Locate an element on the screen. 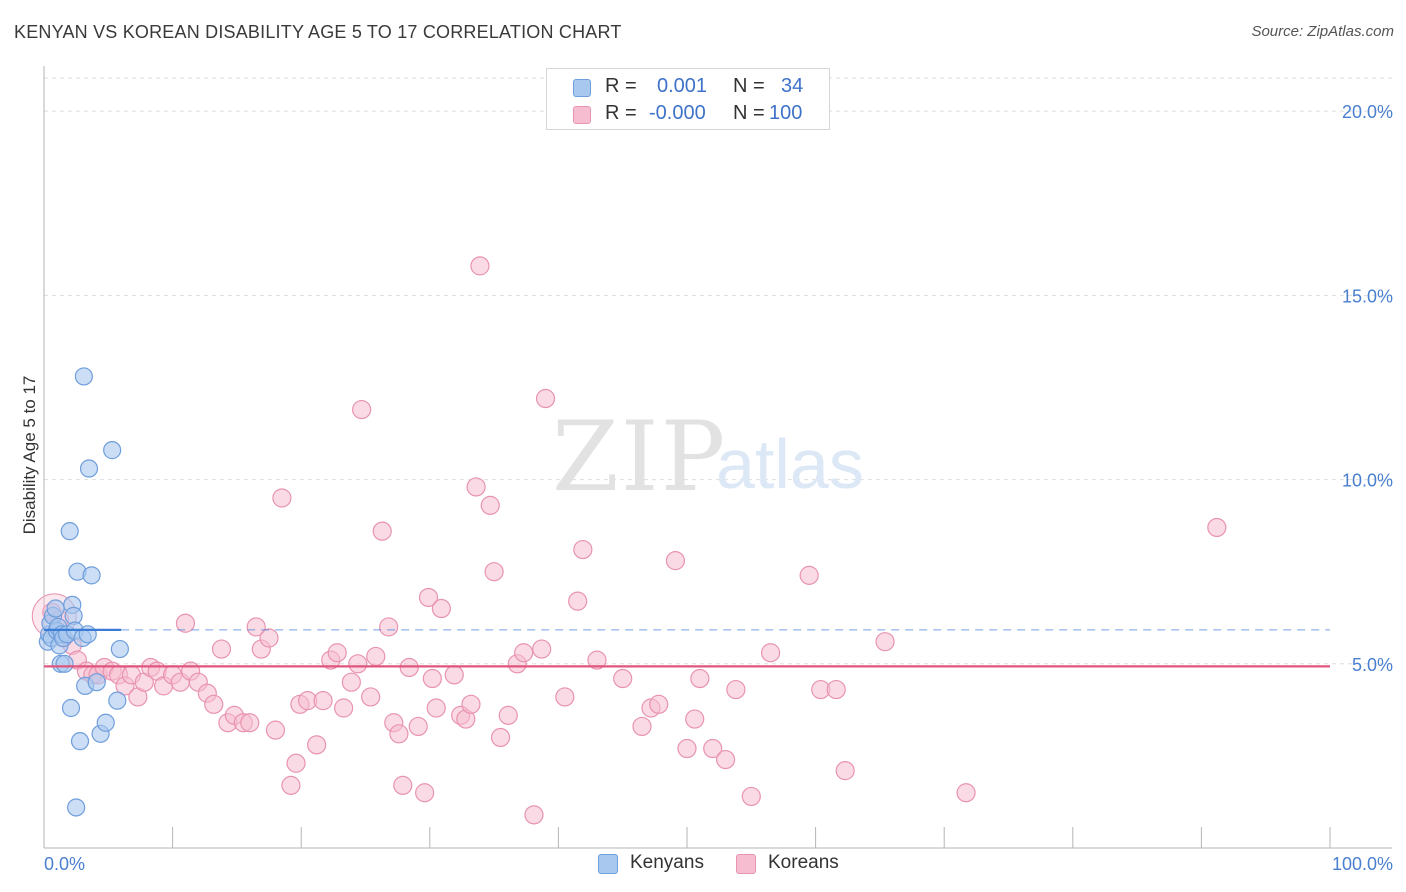 The width and height of the screenshot is (1406, 892). legend-r-label: R = is located at coordinates (621, 113).